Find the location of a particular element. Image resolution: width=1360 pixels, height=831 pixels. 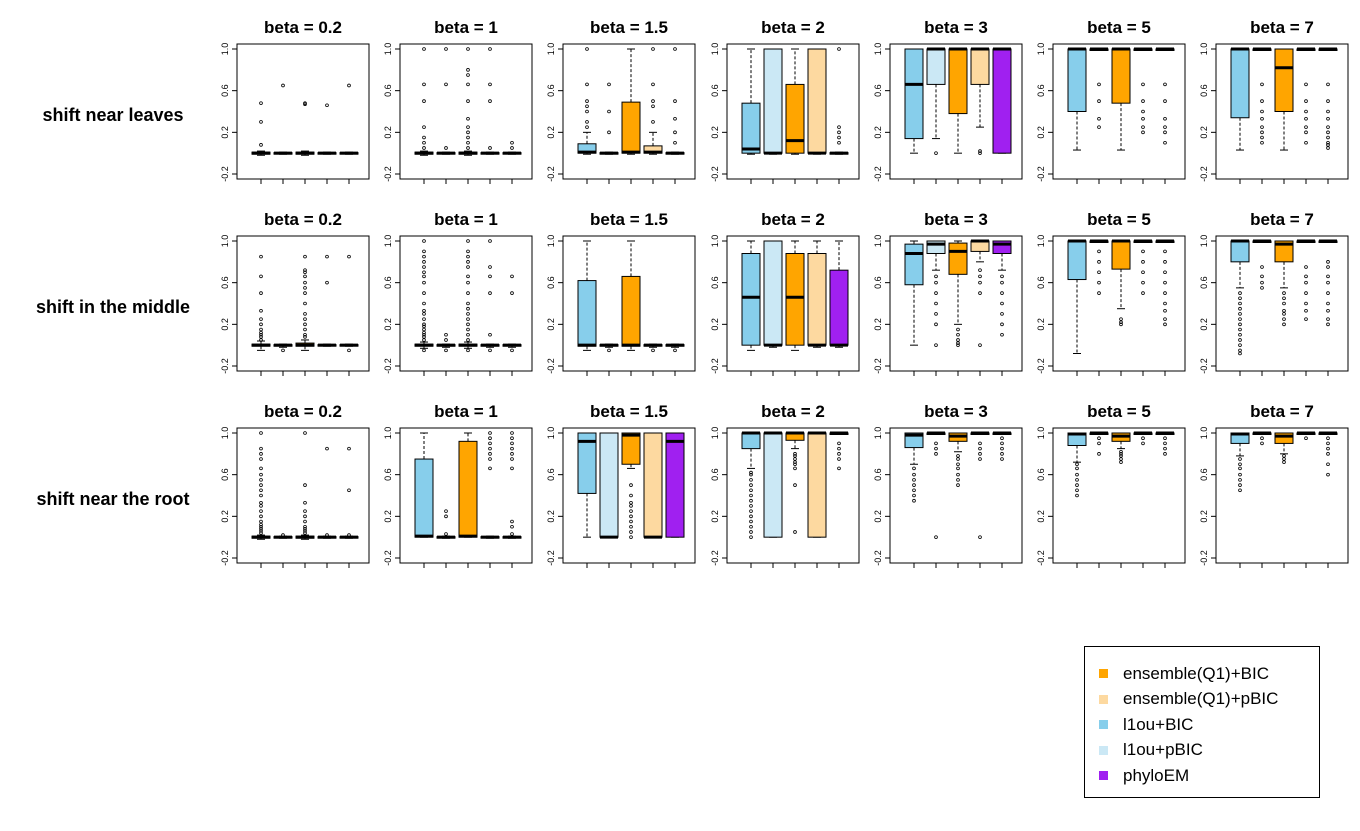

box-l1ou-pbic-r1-c5 is located at coordinates (936, 66).